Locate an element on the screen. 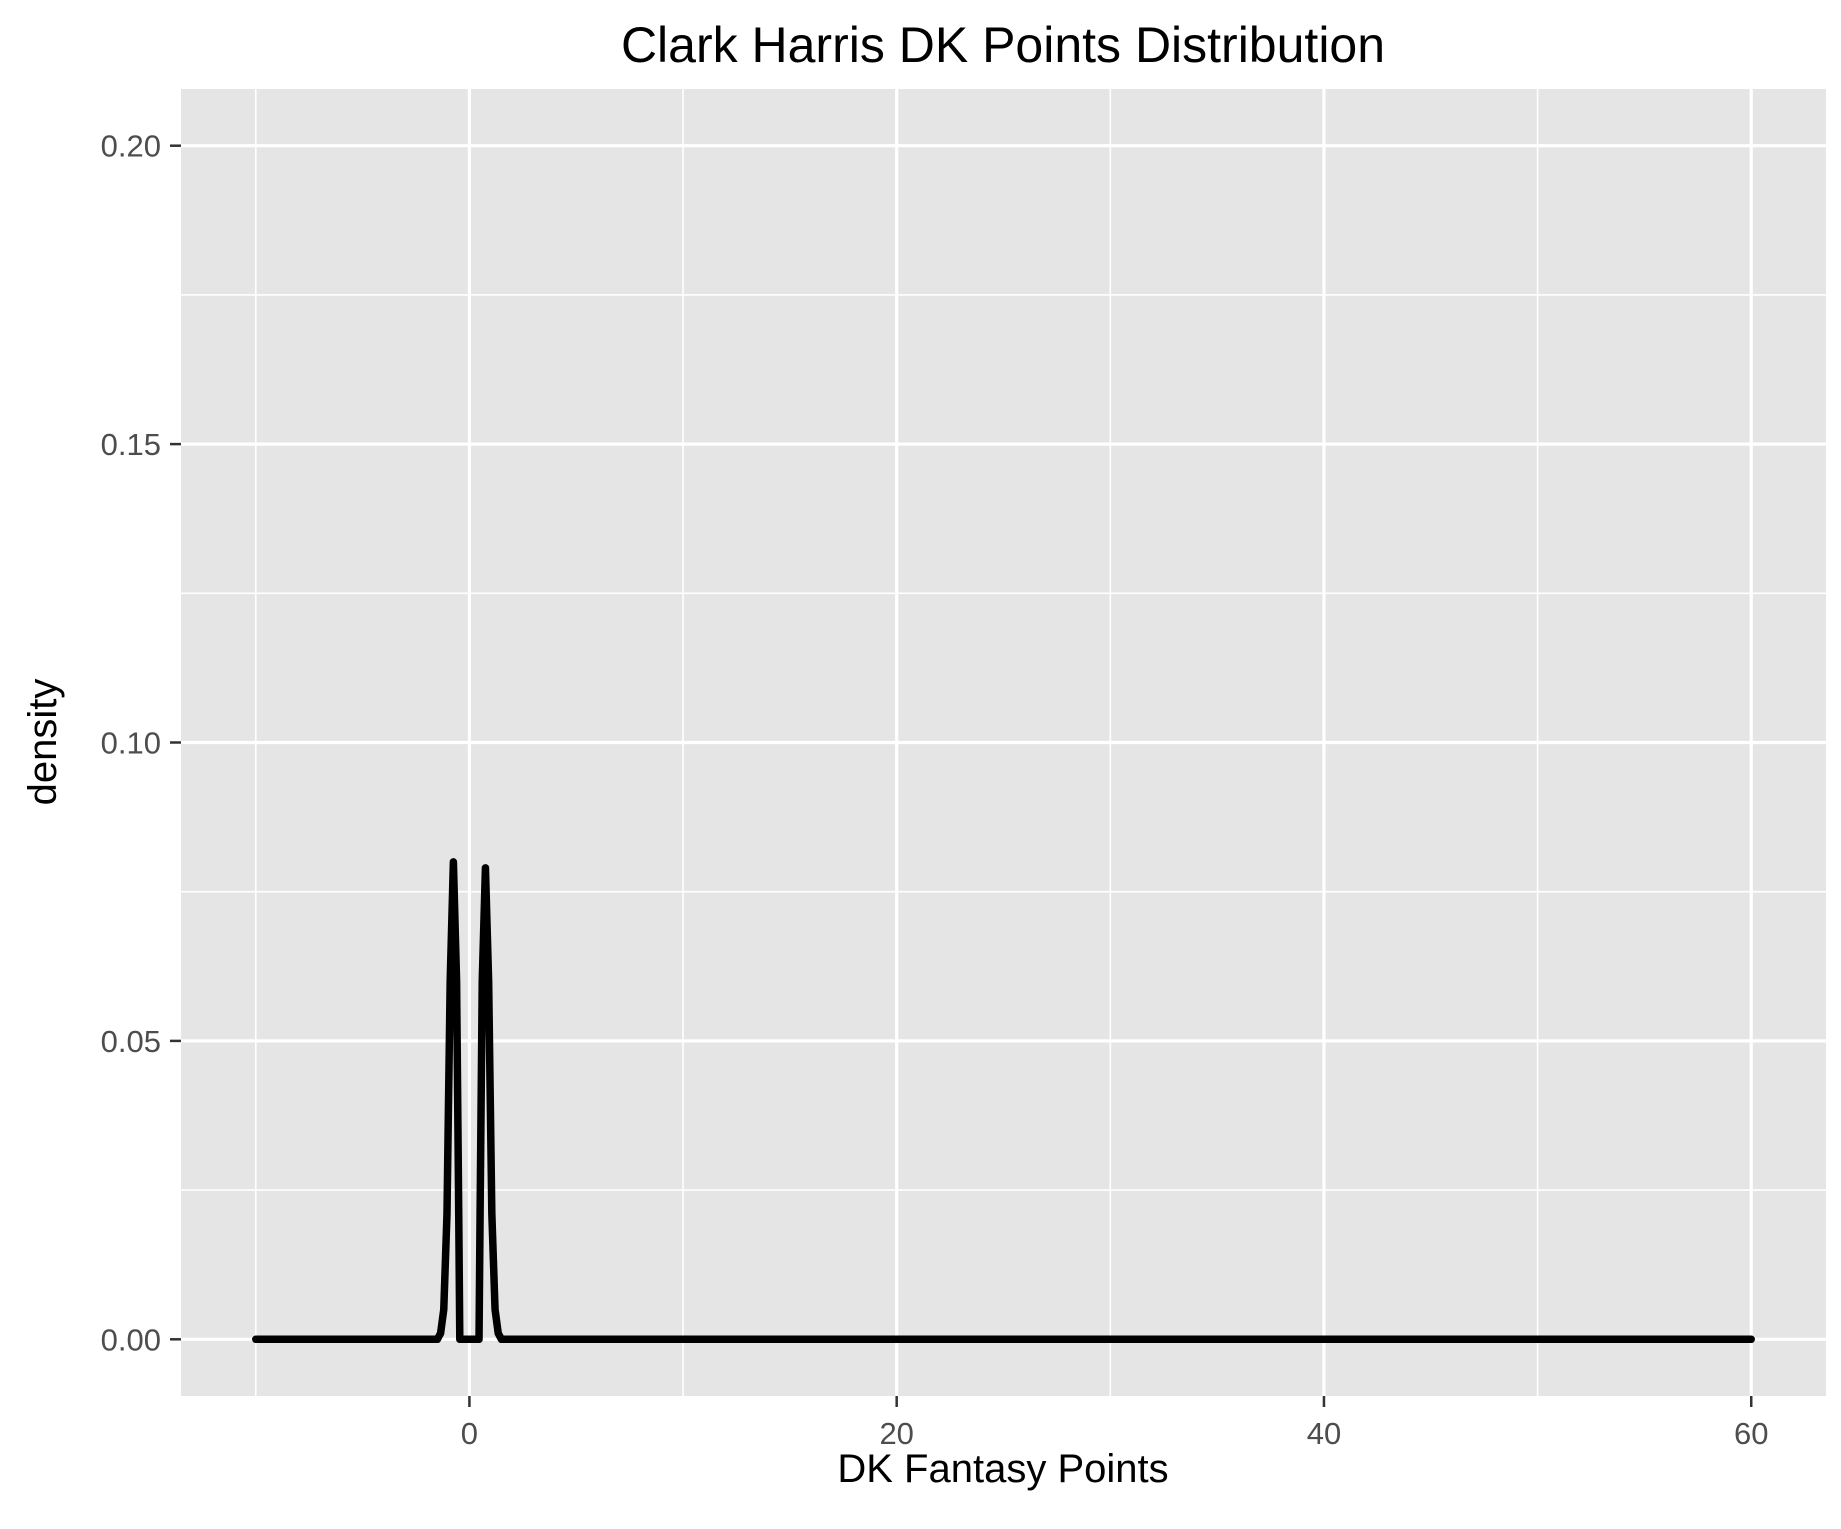  x-axis-title: DK Fantasy Points is located at coordinates (1002, 1469).